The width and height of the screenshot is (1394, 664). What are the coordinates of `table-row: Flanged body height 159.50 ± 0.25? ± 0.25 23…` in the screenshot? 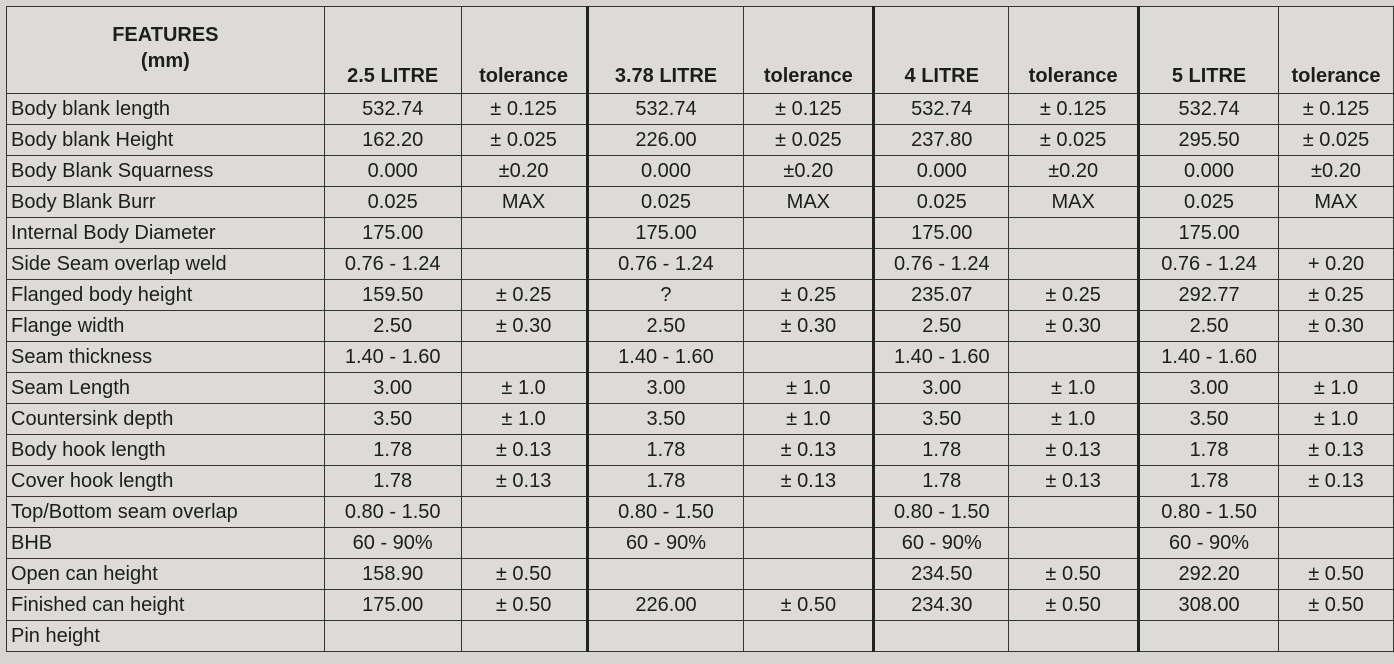 It's located at (700, 295).